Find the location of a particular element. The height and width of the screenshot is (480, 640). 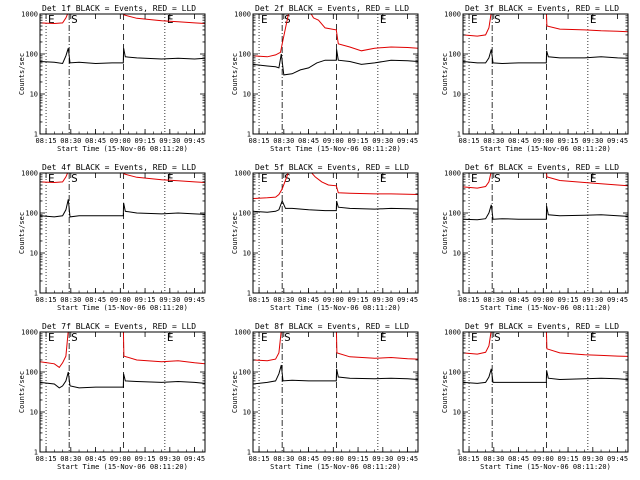

panel-title: Det 8f BLACK = Events, RED = LLD is located at coordinates (332, 326).